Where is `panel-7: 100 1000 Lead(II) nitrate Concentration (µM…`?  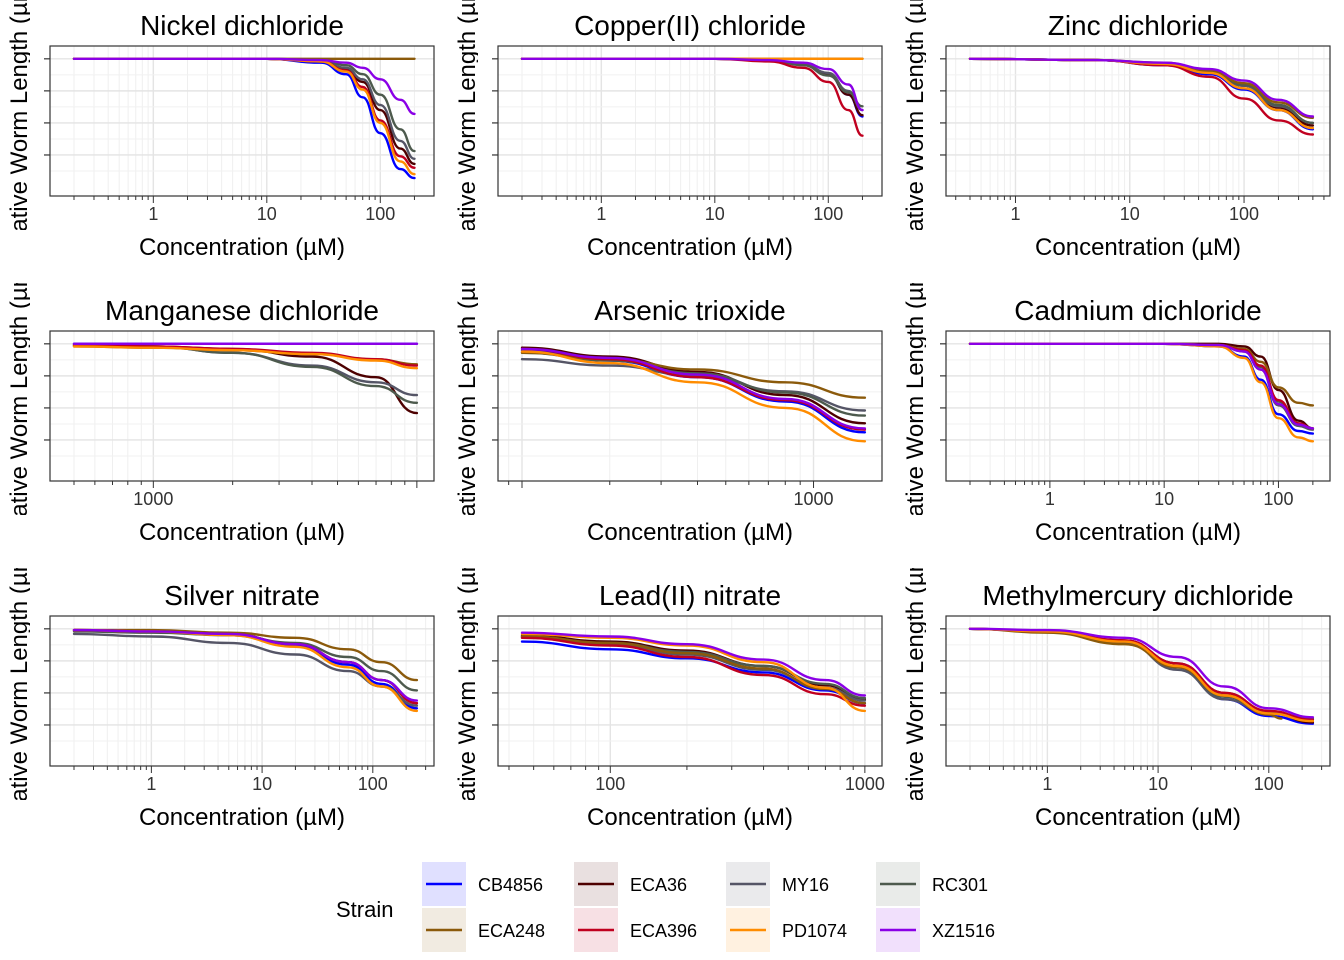
panel-7: 100 1000 Lead(II) nitrate Concentration (µM… is located at coordinates (669, 690).